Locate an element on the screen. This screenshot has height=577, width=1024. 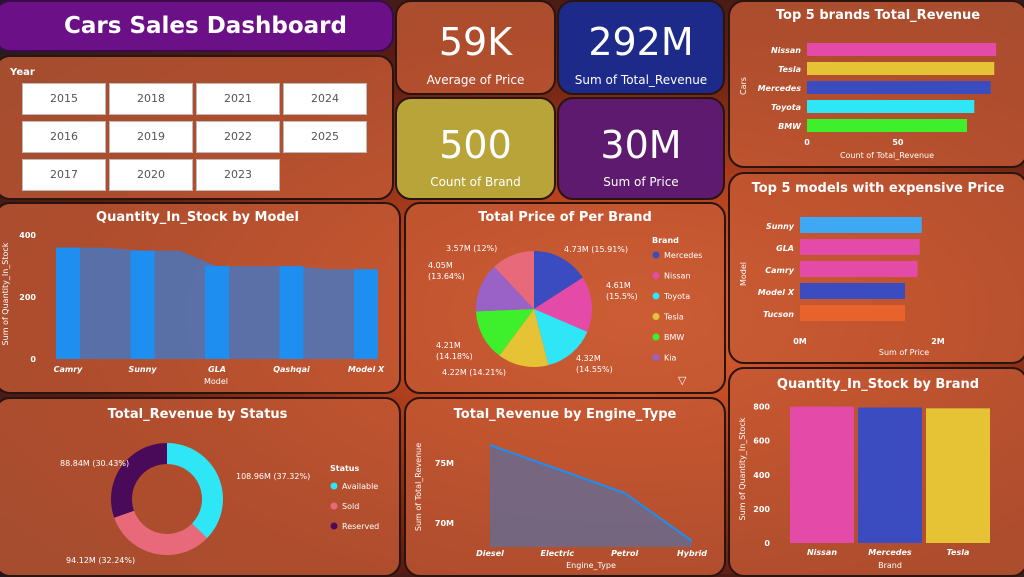
y-tick: 75M is located at coordinates (444, 463).